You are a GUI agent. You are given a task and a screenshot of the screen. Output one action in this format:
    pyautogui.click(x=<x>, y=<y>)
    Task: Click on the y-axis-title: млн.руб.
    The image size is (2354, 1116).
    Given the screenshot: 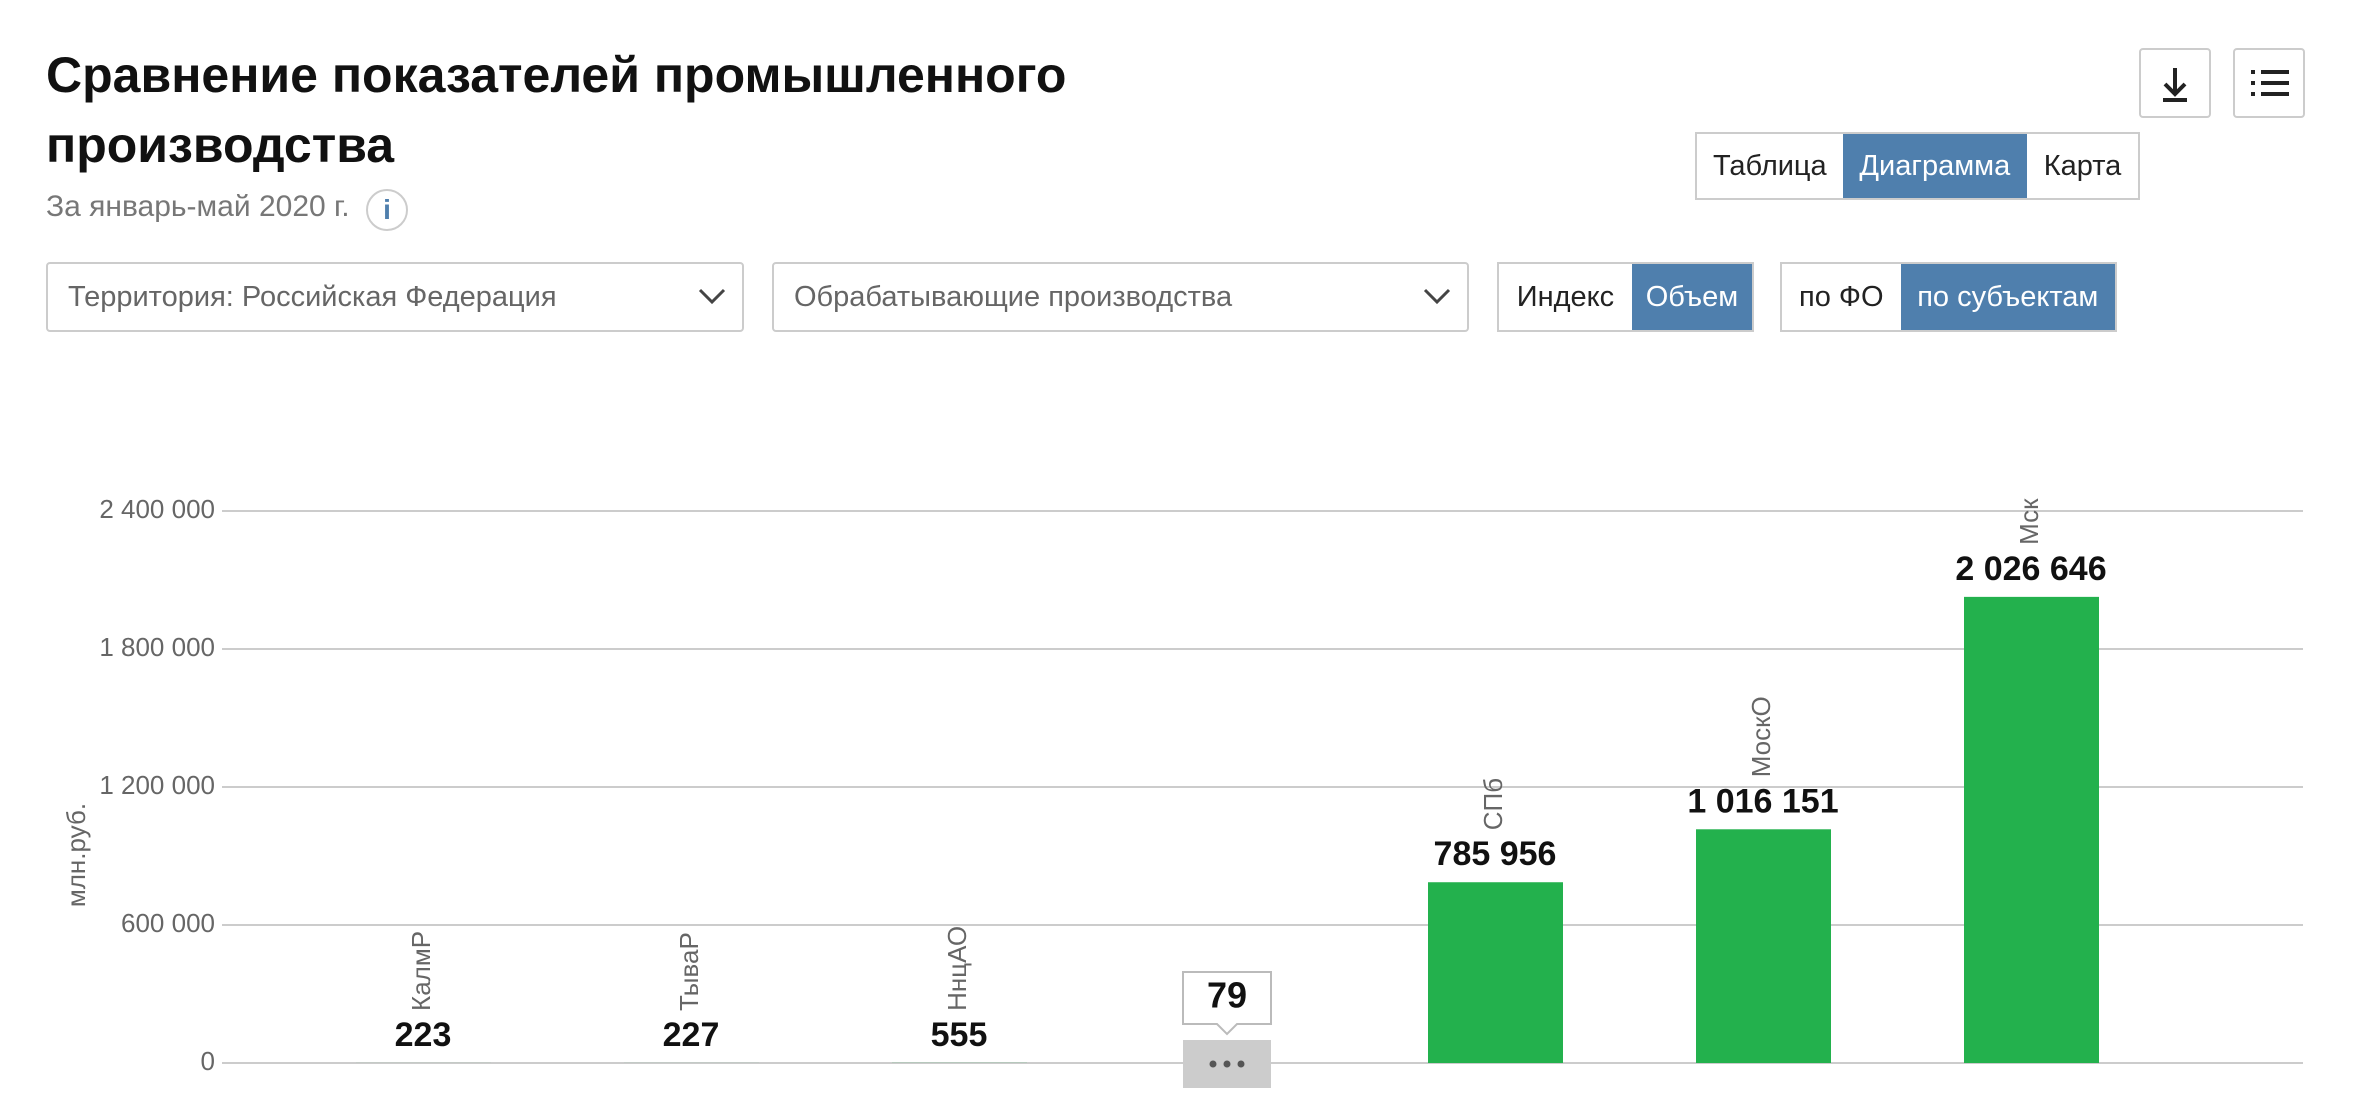 What is the action you would take?
    pyautogui.click(x=76, y=855)
    